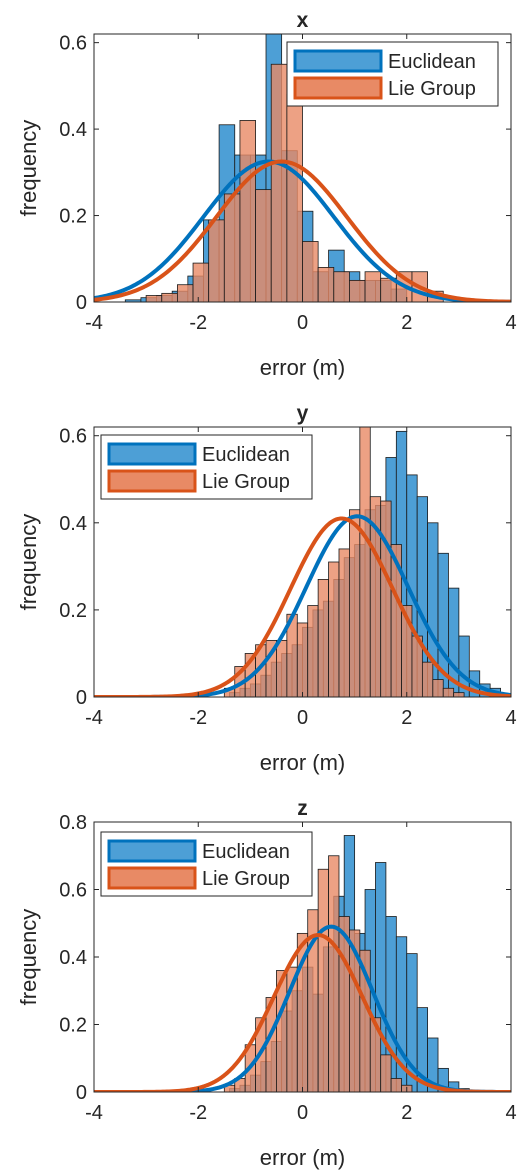 The height and width of the screenshot is (1174, 524). What do you see at coordinates (302, 808) in the screenshot?
I see `chart-title: z` at bounding box center [302, 808].